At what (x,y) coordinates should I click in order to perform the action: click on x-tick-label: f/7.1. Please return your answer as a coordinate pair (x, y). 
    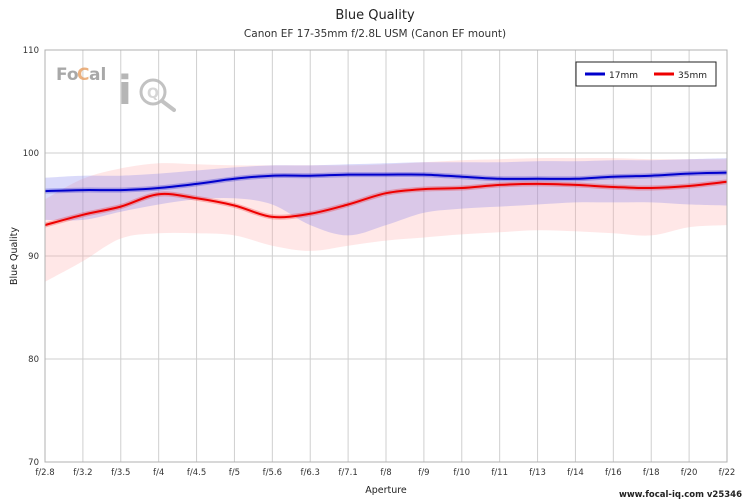
    Looking at the image, I should click on (347, 473).